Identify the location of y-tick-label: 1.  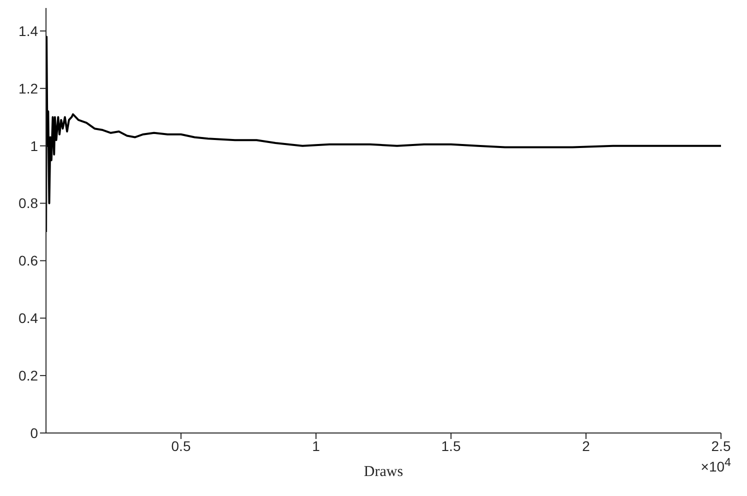
(34, 146).